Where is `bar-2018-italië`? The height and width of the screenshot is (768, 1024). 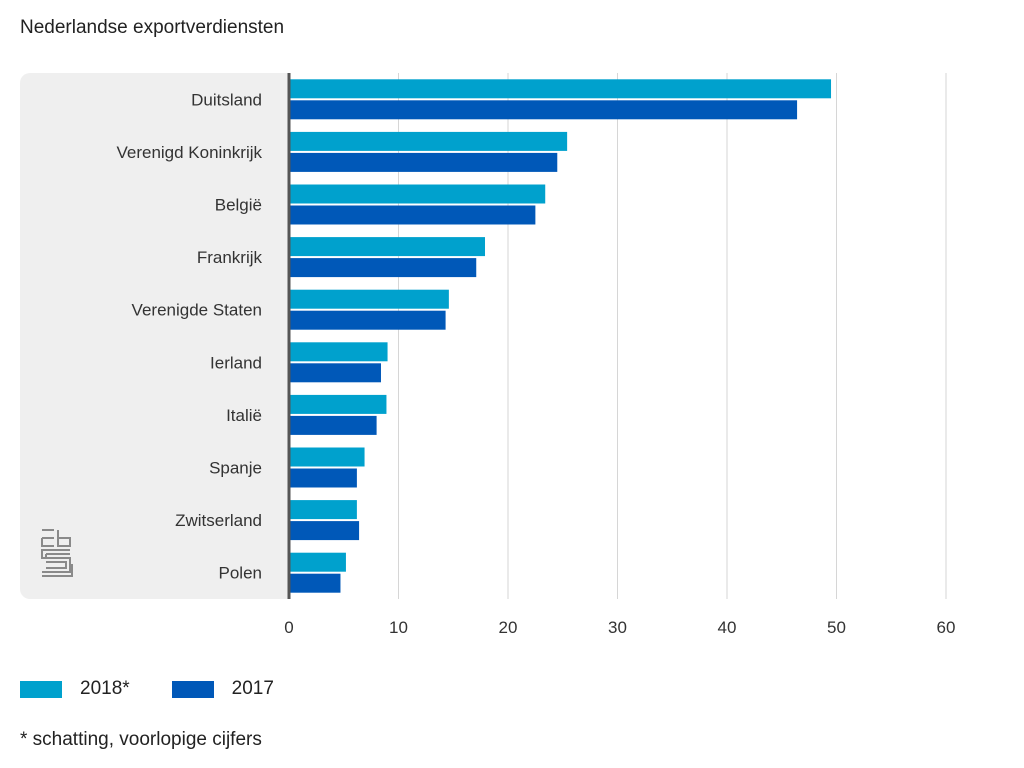
bar-2018-italië is located at coordinates (338, 404).